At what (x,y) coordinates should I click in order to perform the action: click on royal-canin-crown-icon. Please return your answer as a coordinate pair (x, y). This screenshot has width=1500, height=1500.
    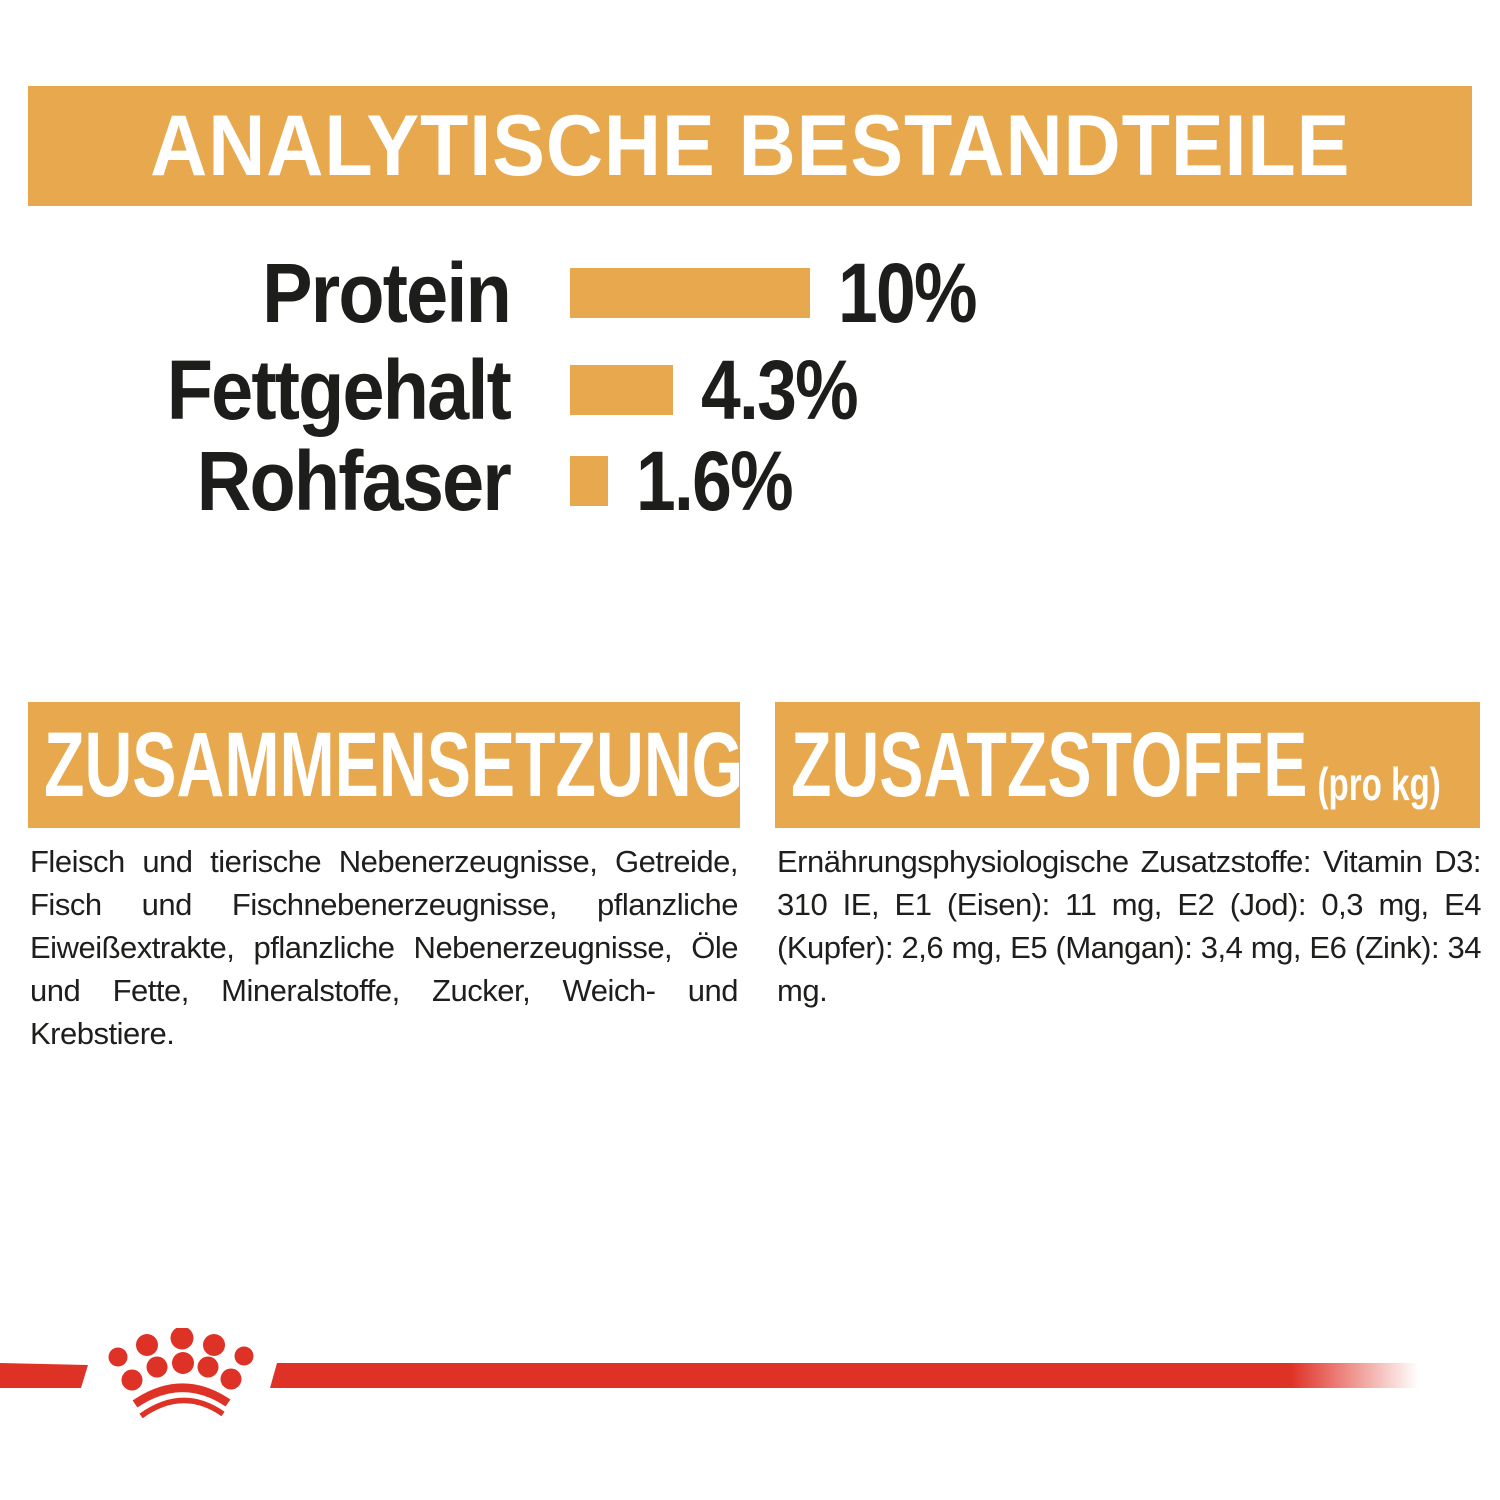
    Looking at the image, I should click on (181, 1373).